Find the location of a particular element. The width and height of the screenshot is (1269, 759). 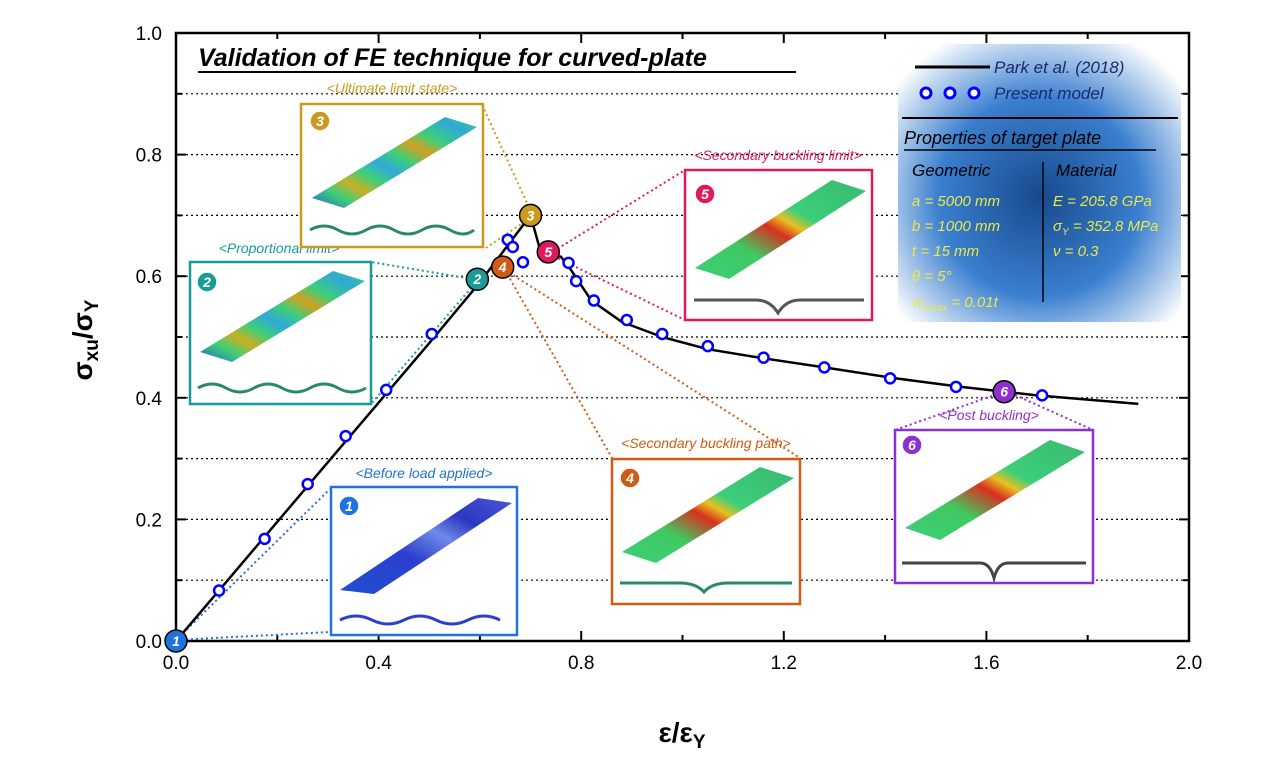

y-tick-label: 0.4 is located at coordinates (149, 399).